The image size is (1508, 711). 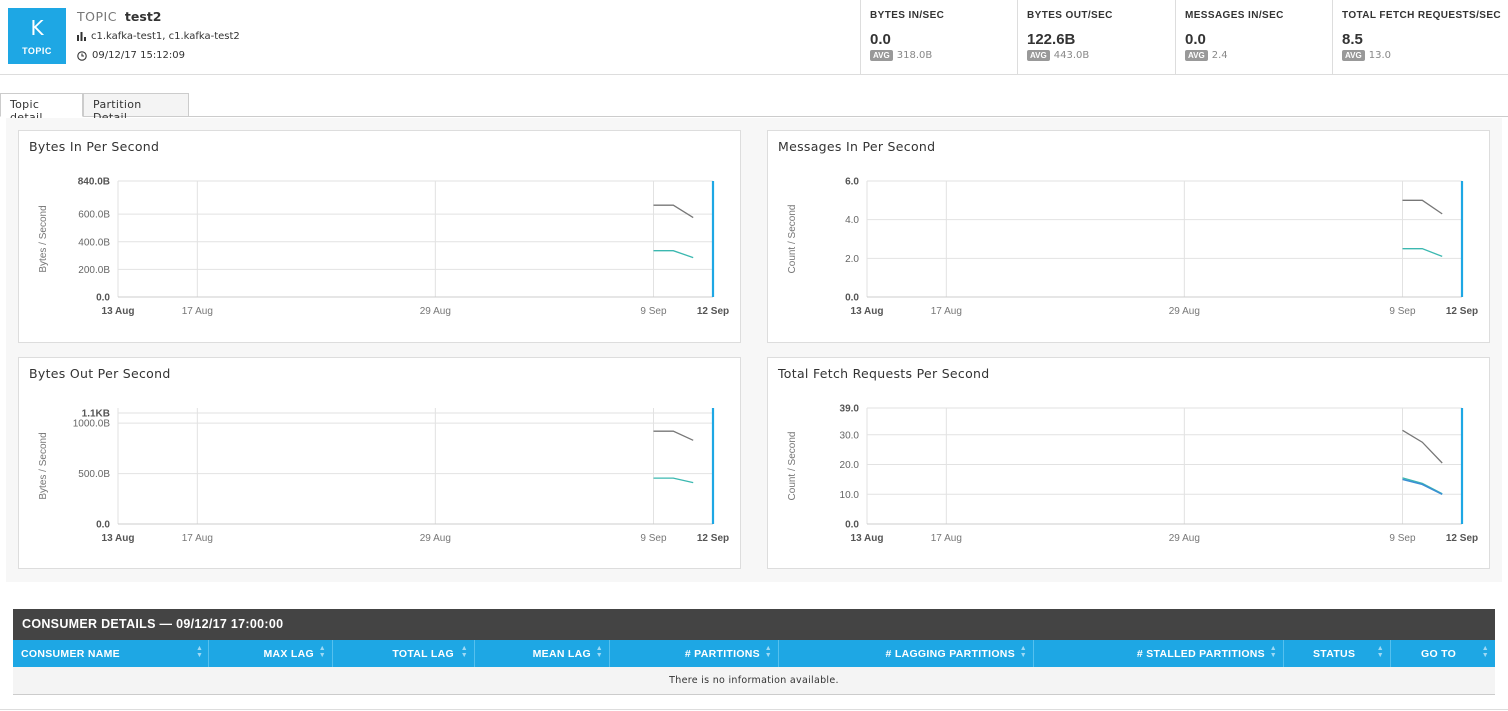 What do you see at coordinates (165, 36) in the screenshot?
I see `cluster-names: c1.kafka-test1, c1.kafka-test2` at bounding box center [165, 36].